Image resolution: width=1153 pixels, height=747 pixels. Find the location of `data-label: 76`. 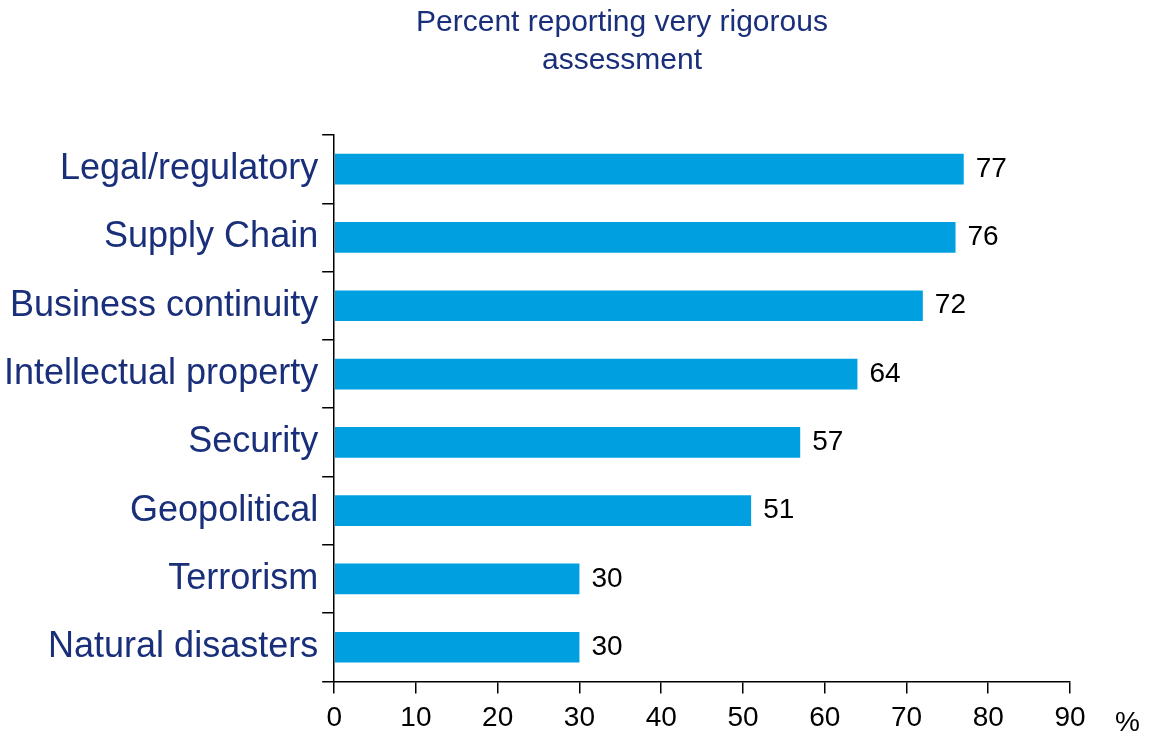

data-label: 76 is located at coordinates (983, 236).